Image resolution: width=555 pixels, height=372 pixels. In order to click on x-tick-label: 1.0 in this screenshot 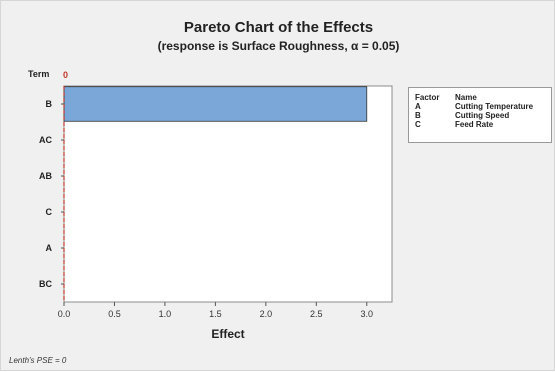, I will do `click(165, 314)`.